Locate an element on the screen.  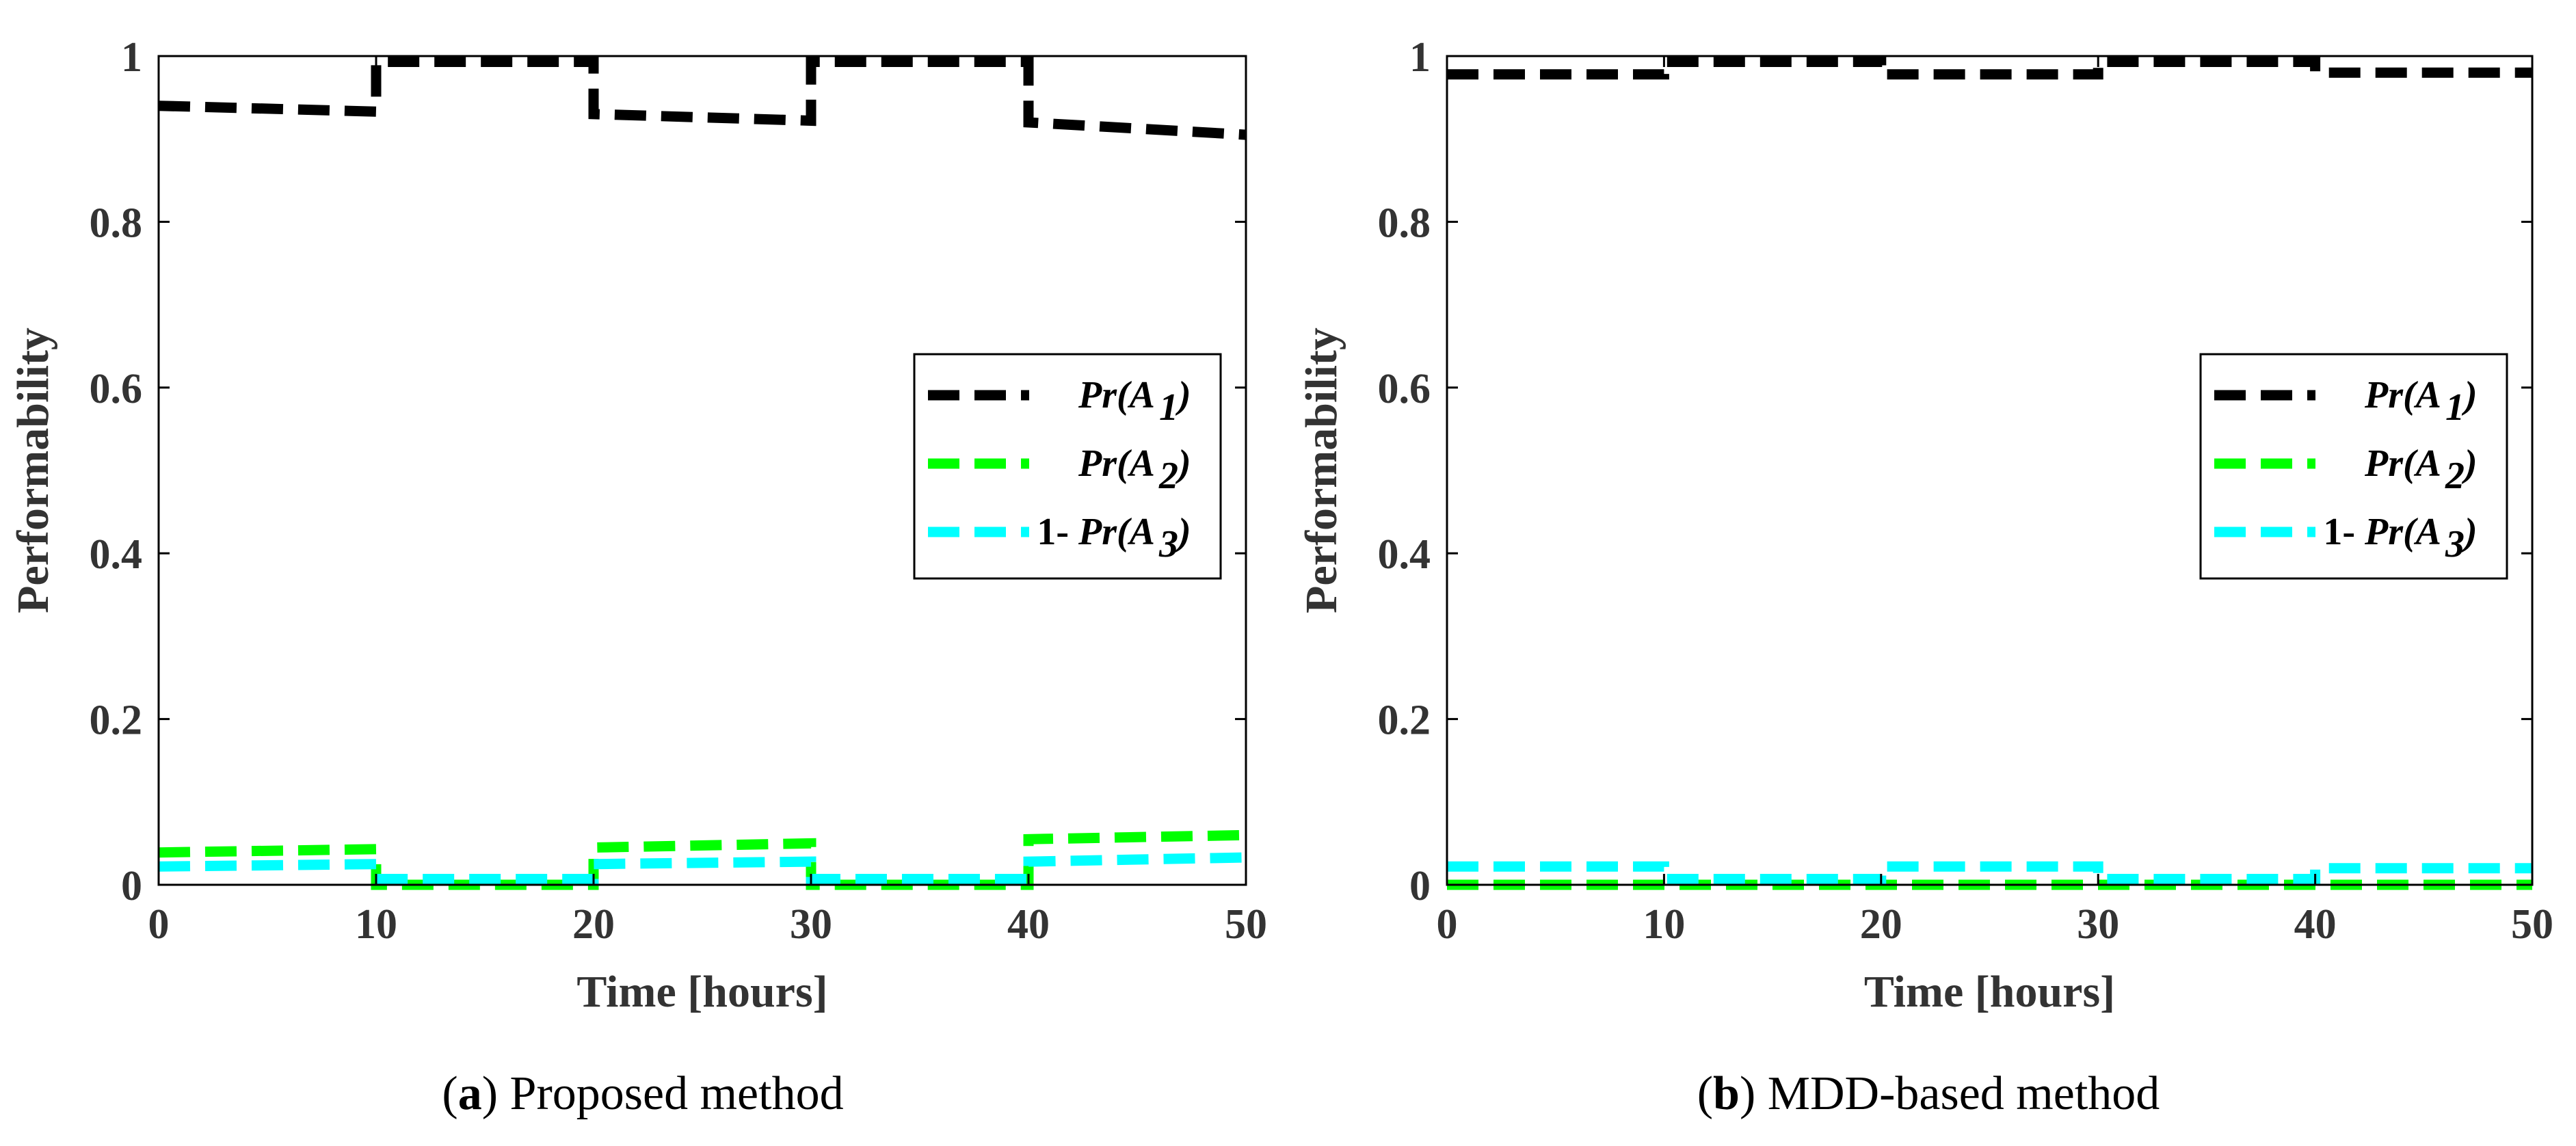
figure-caption: (b) MDD-based method is located at coordinates (1928, 1094).